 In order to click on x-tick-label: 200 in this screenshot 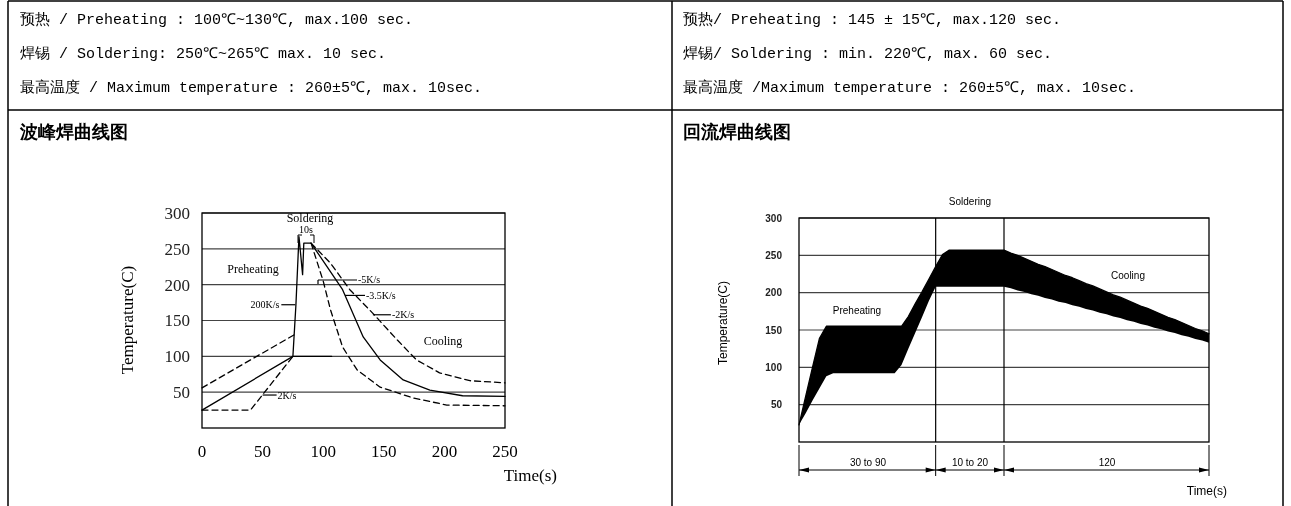, I will do `click(444, 451)`.